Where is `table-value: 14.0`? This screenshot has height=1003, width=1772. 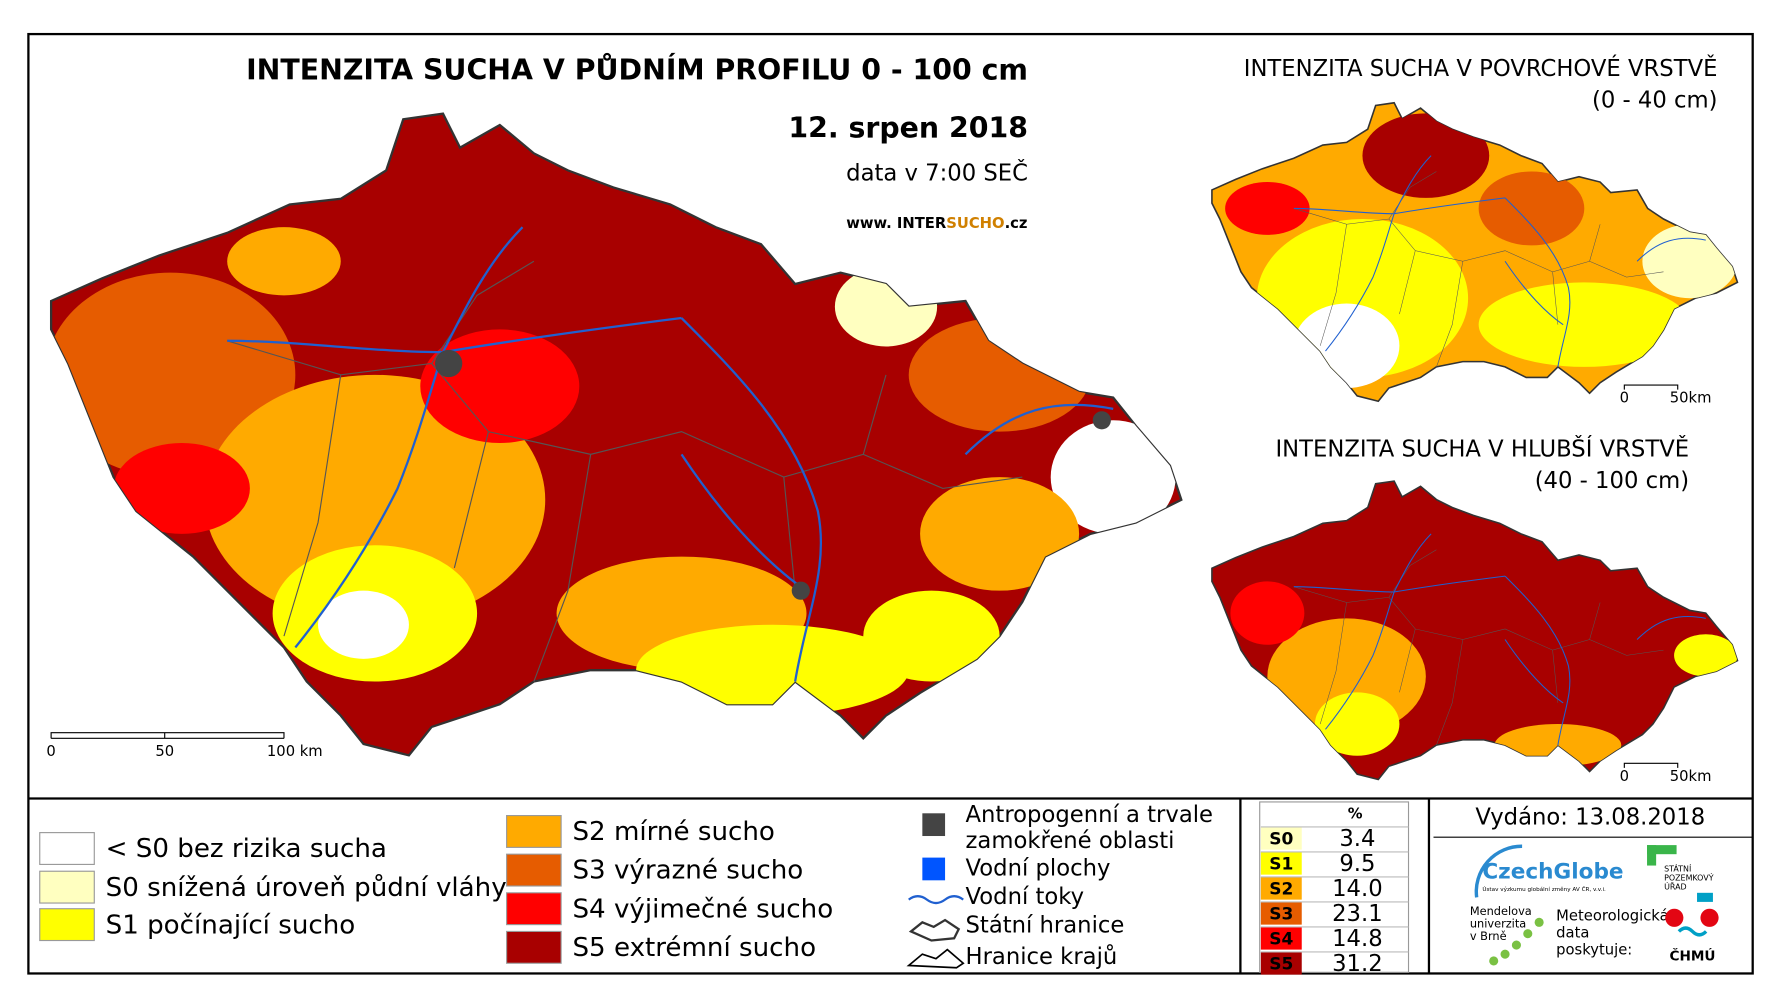 table-value: 14.0 is located at coordinates (1357, 889).